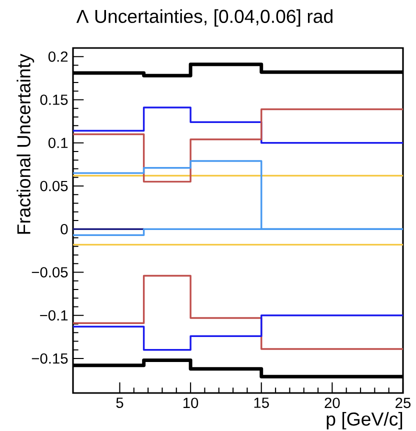 The image size is (416, 431). I want to click on x-tick-label: 5, so click(120, 403).